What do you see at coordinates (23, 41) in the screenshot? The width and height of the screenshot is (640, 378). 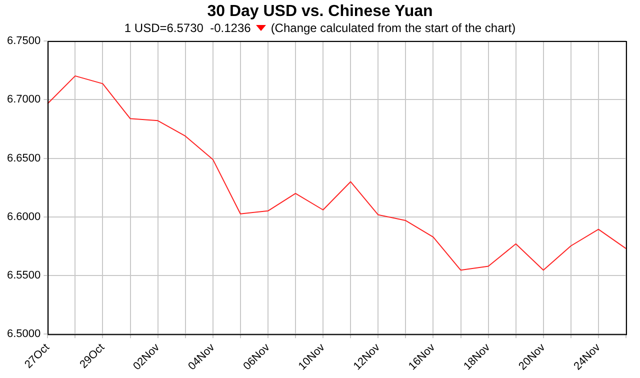 I see `y-tick-label: 6.7500` at bounding box center [23, 41].